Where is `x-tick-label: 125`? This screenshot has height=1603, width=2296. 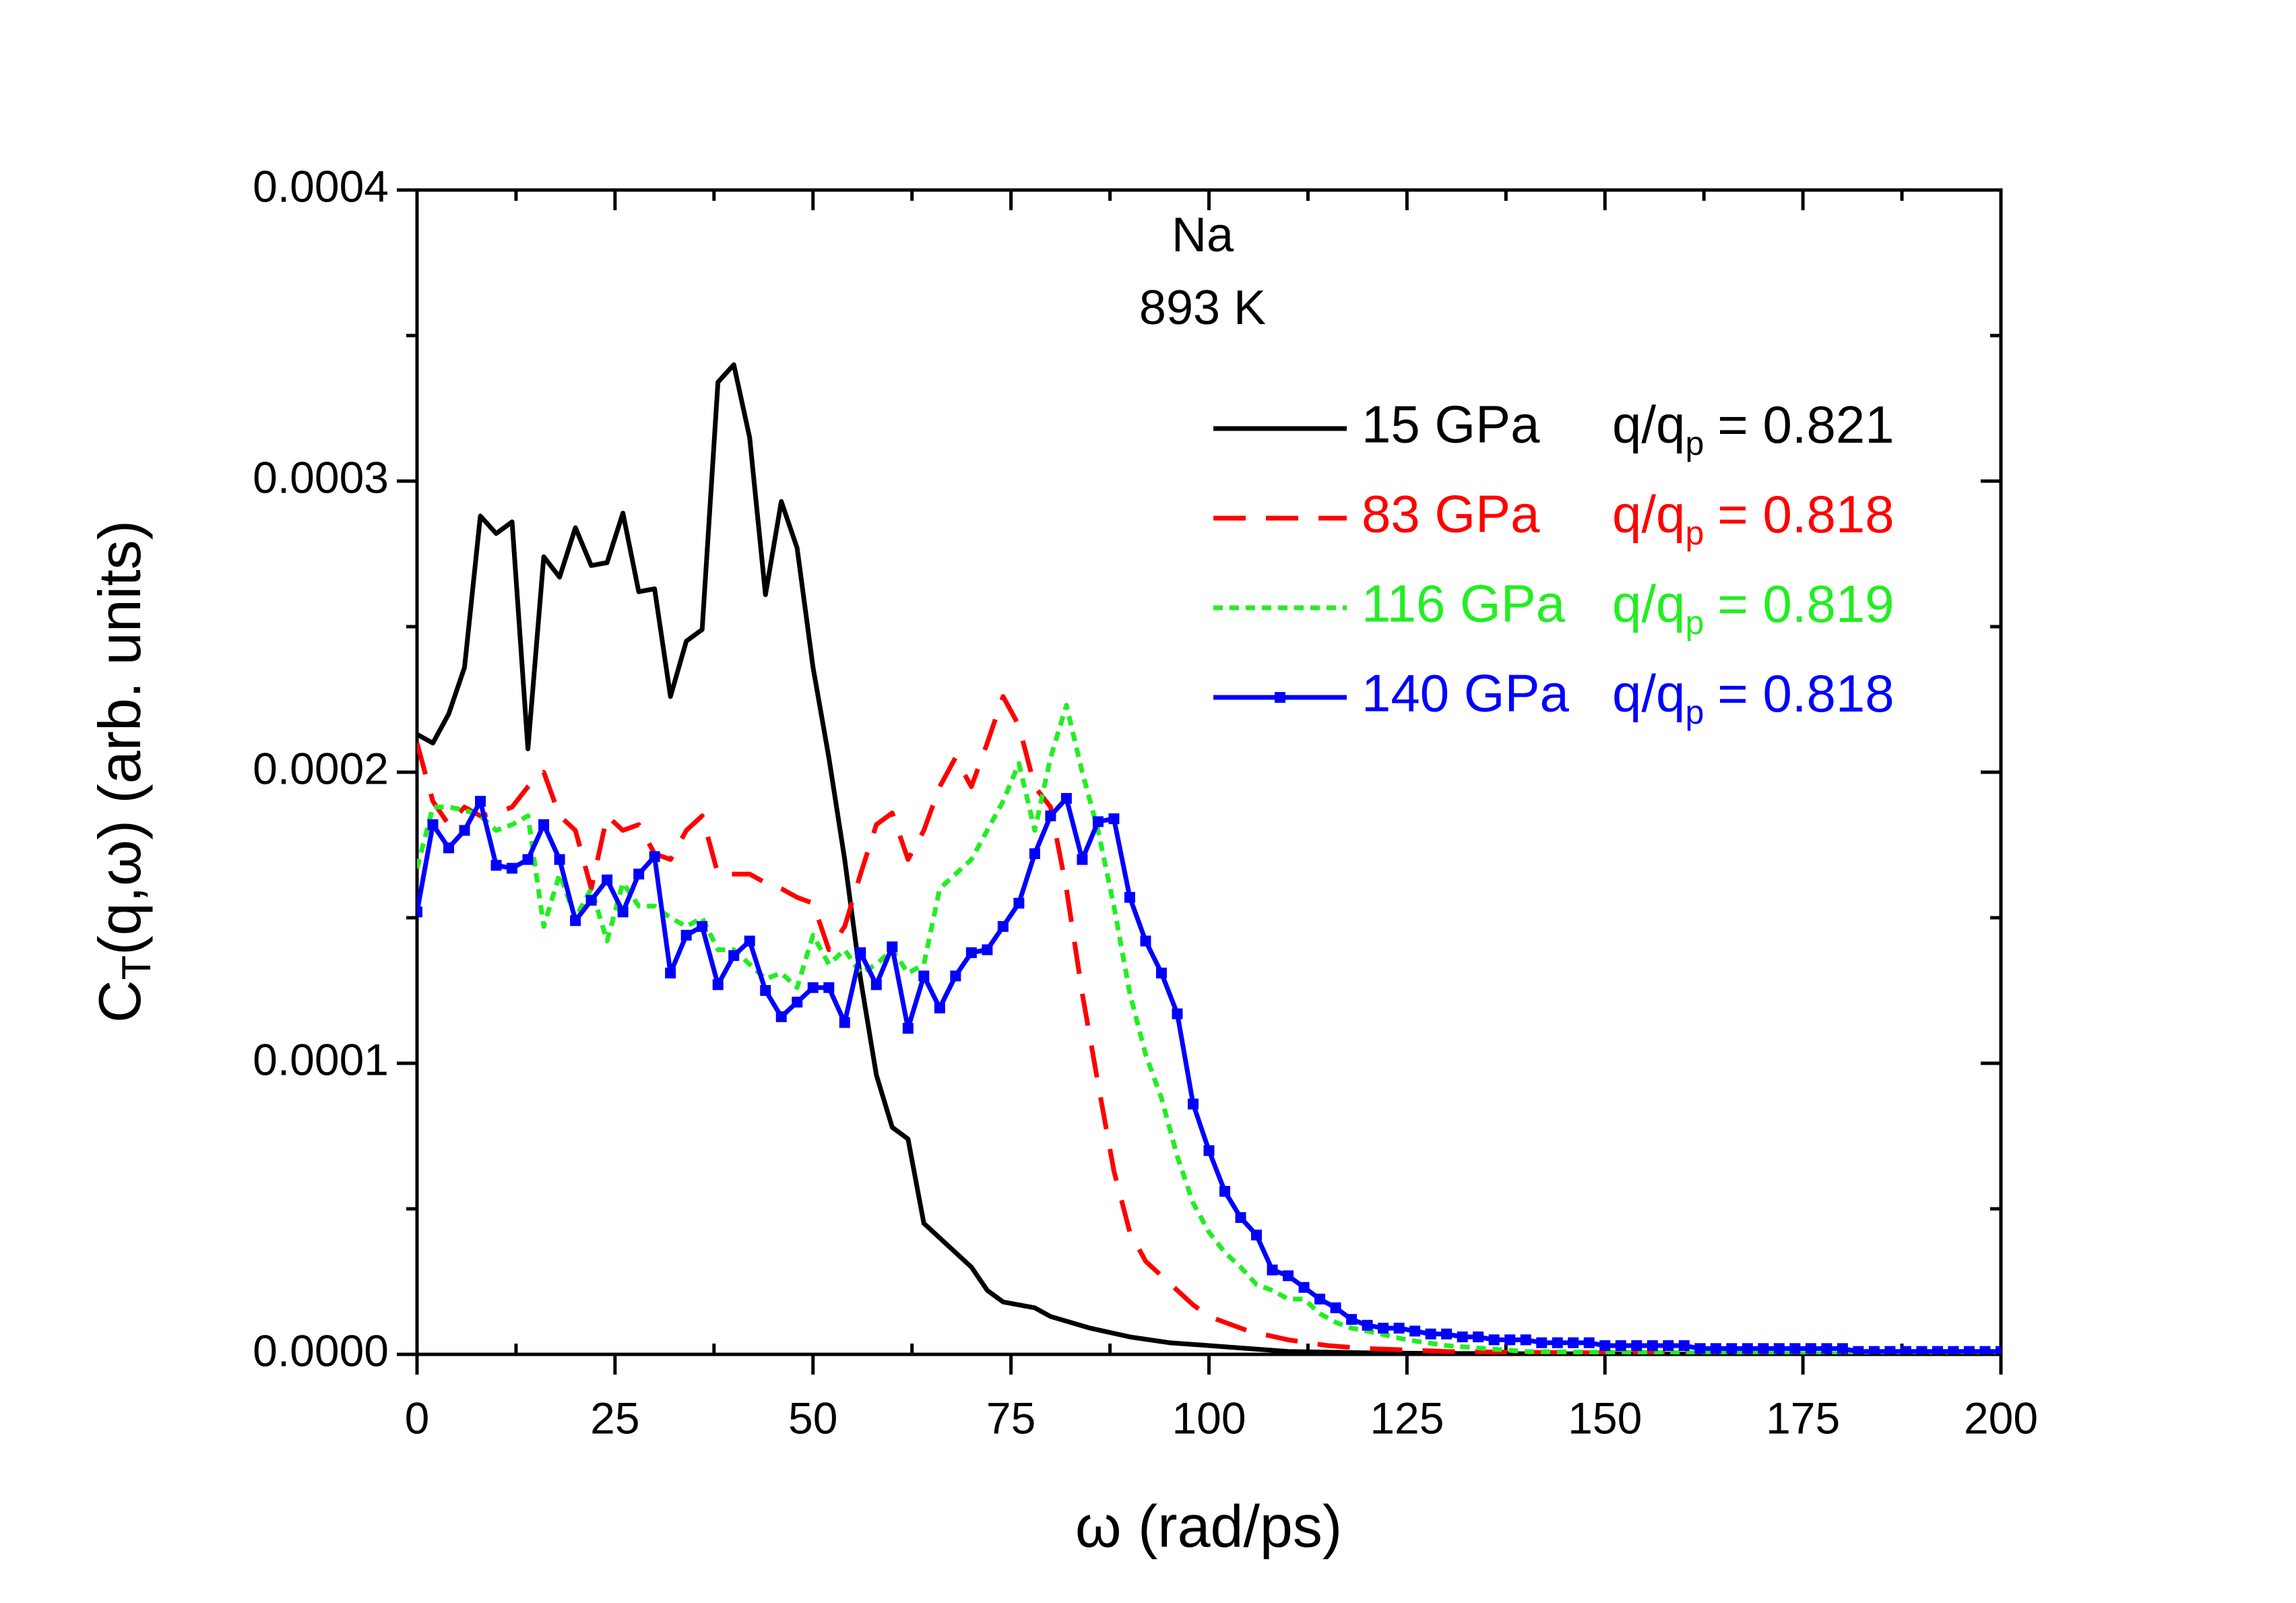 x-tick-label: 125 is located at coordinates (1407, 1418).